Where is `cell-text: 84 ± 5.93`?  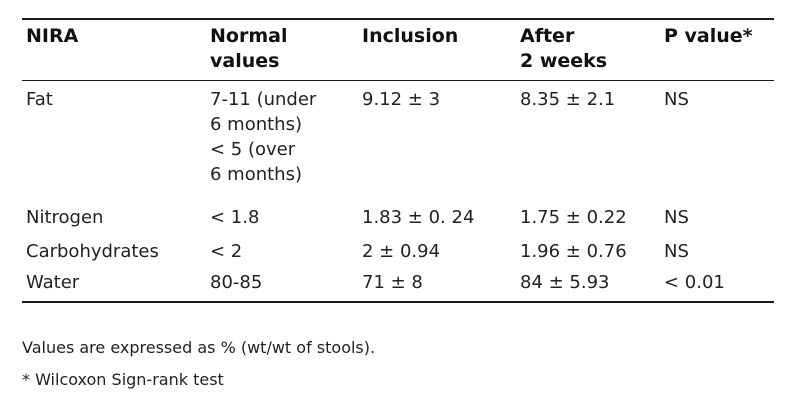 cell-text: 84 ± 5.93 is located at coordinates (565, 282).